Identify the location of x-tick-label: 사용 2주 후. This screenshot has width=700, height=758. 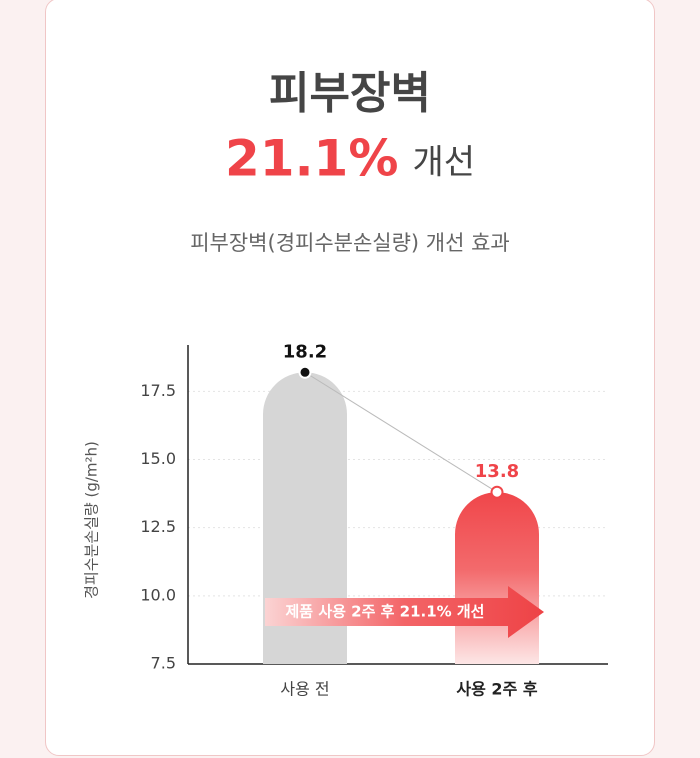
(496, 689).